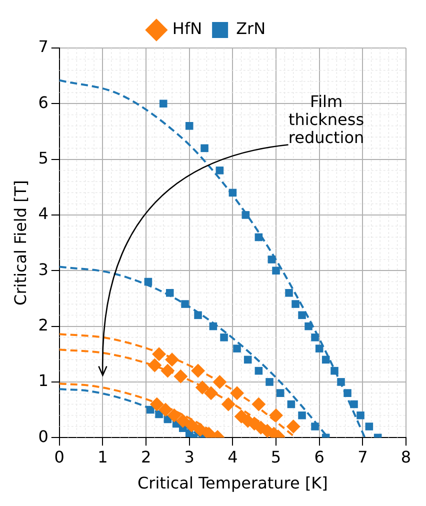 The height and width of the screenshot is (506, 426). What do you see at coordinates (232, 483) in the screenshot?
I see `x-axis-title: Critical Temperature [K]` at bounding box center [232, 483].